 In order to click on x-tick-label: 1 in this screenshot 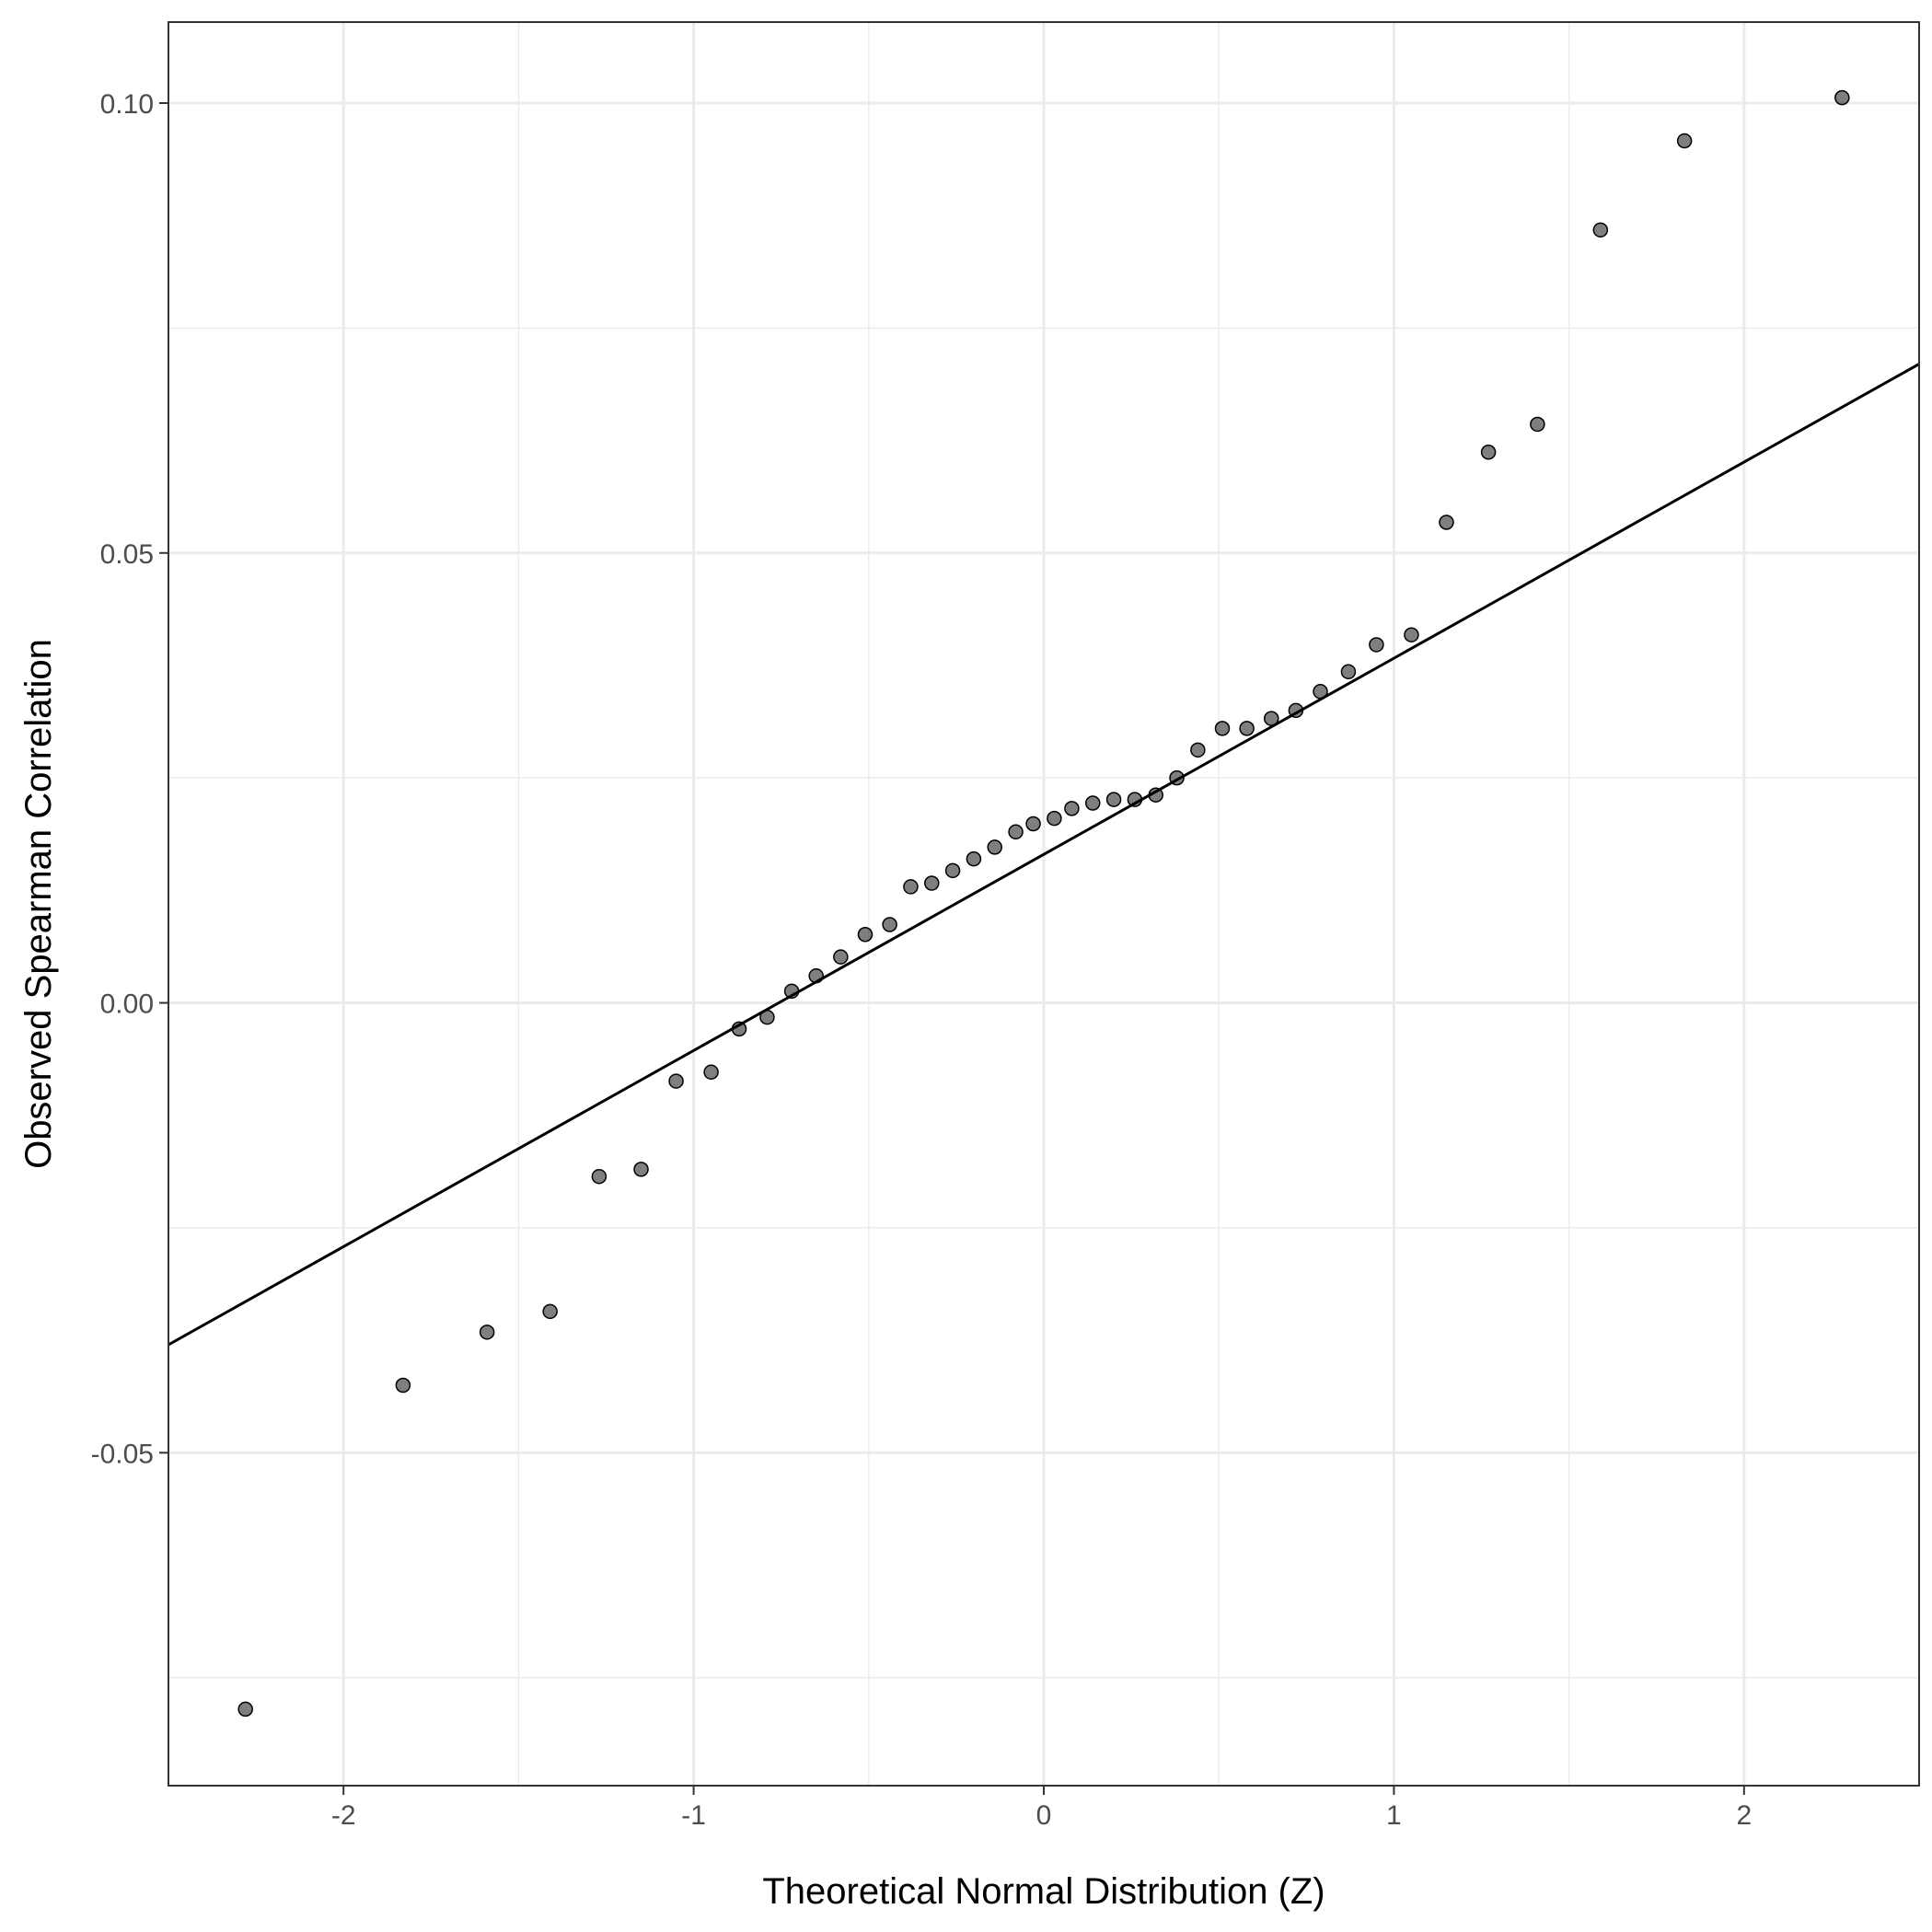, I will do `click(1394, 1816)`.